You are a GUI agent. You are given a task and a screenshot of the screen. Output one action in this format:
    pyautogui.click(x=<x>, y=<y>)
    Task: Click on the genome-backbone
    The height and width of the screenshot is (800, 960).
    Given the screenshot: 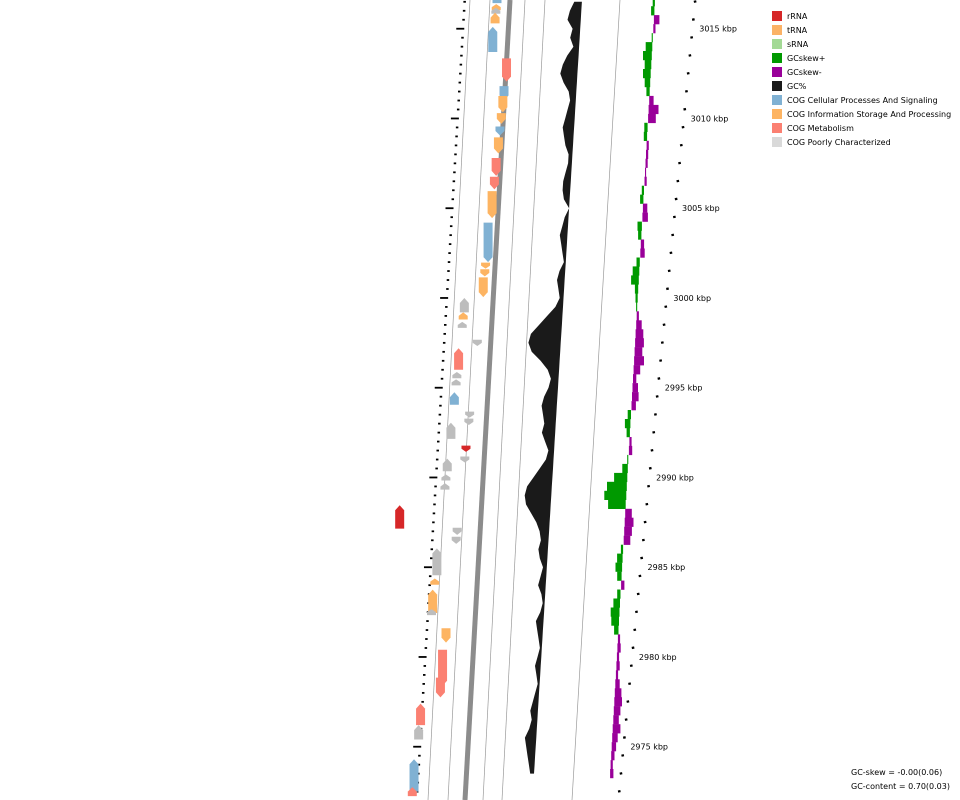 What is the action you would take?
    pyautogui.click(x=487, y=400)
    